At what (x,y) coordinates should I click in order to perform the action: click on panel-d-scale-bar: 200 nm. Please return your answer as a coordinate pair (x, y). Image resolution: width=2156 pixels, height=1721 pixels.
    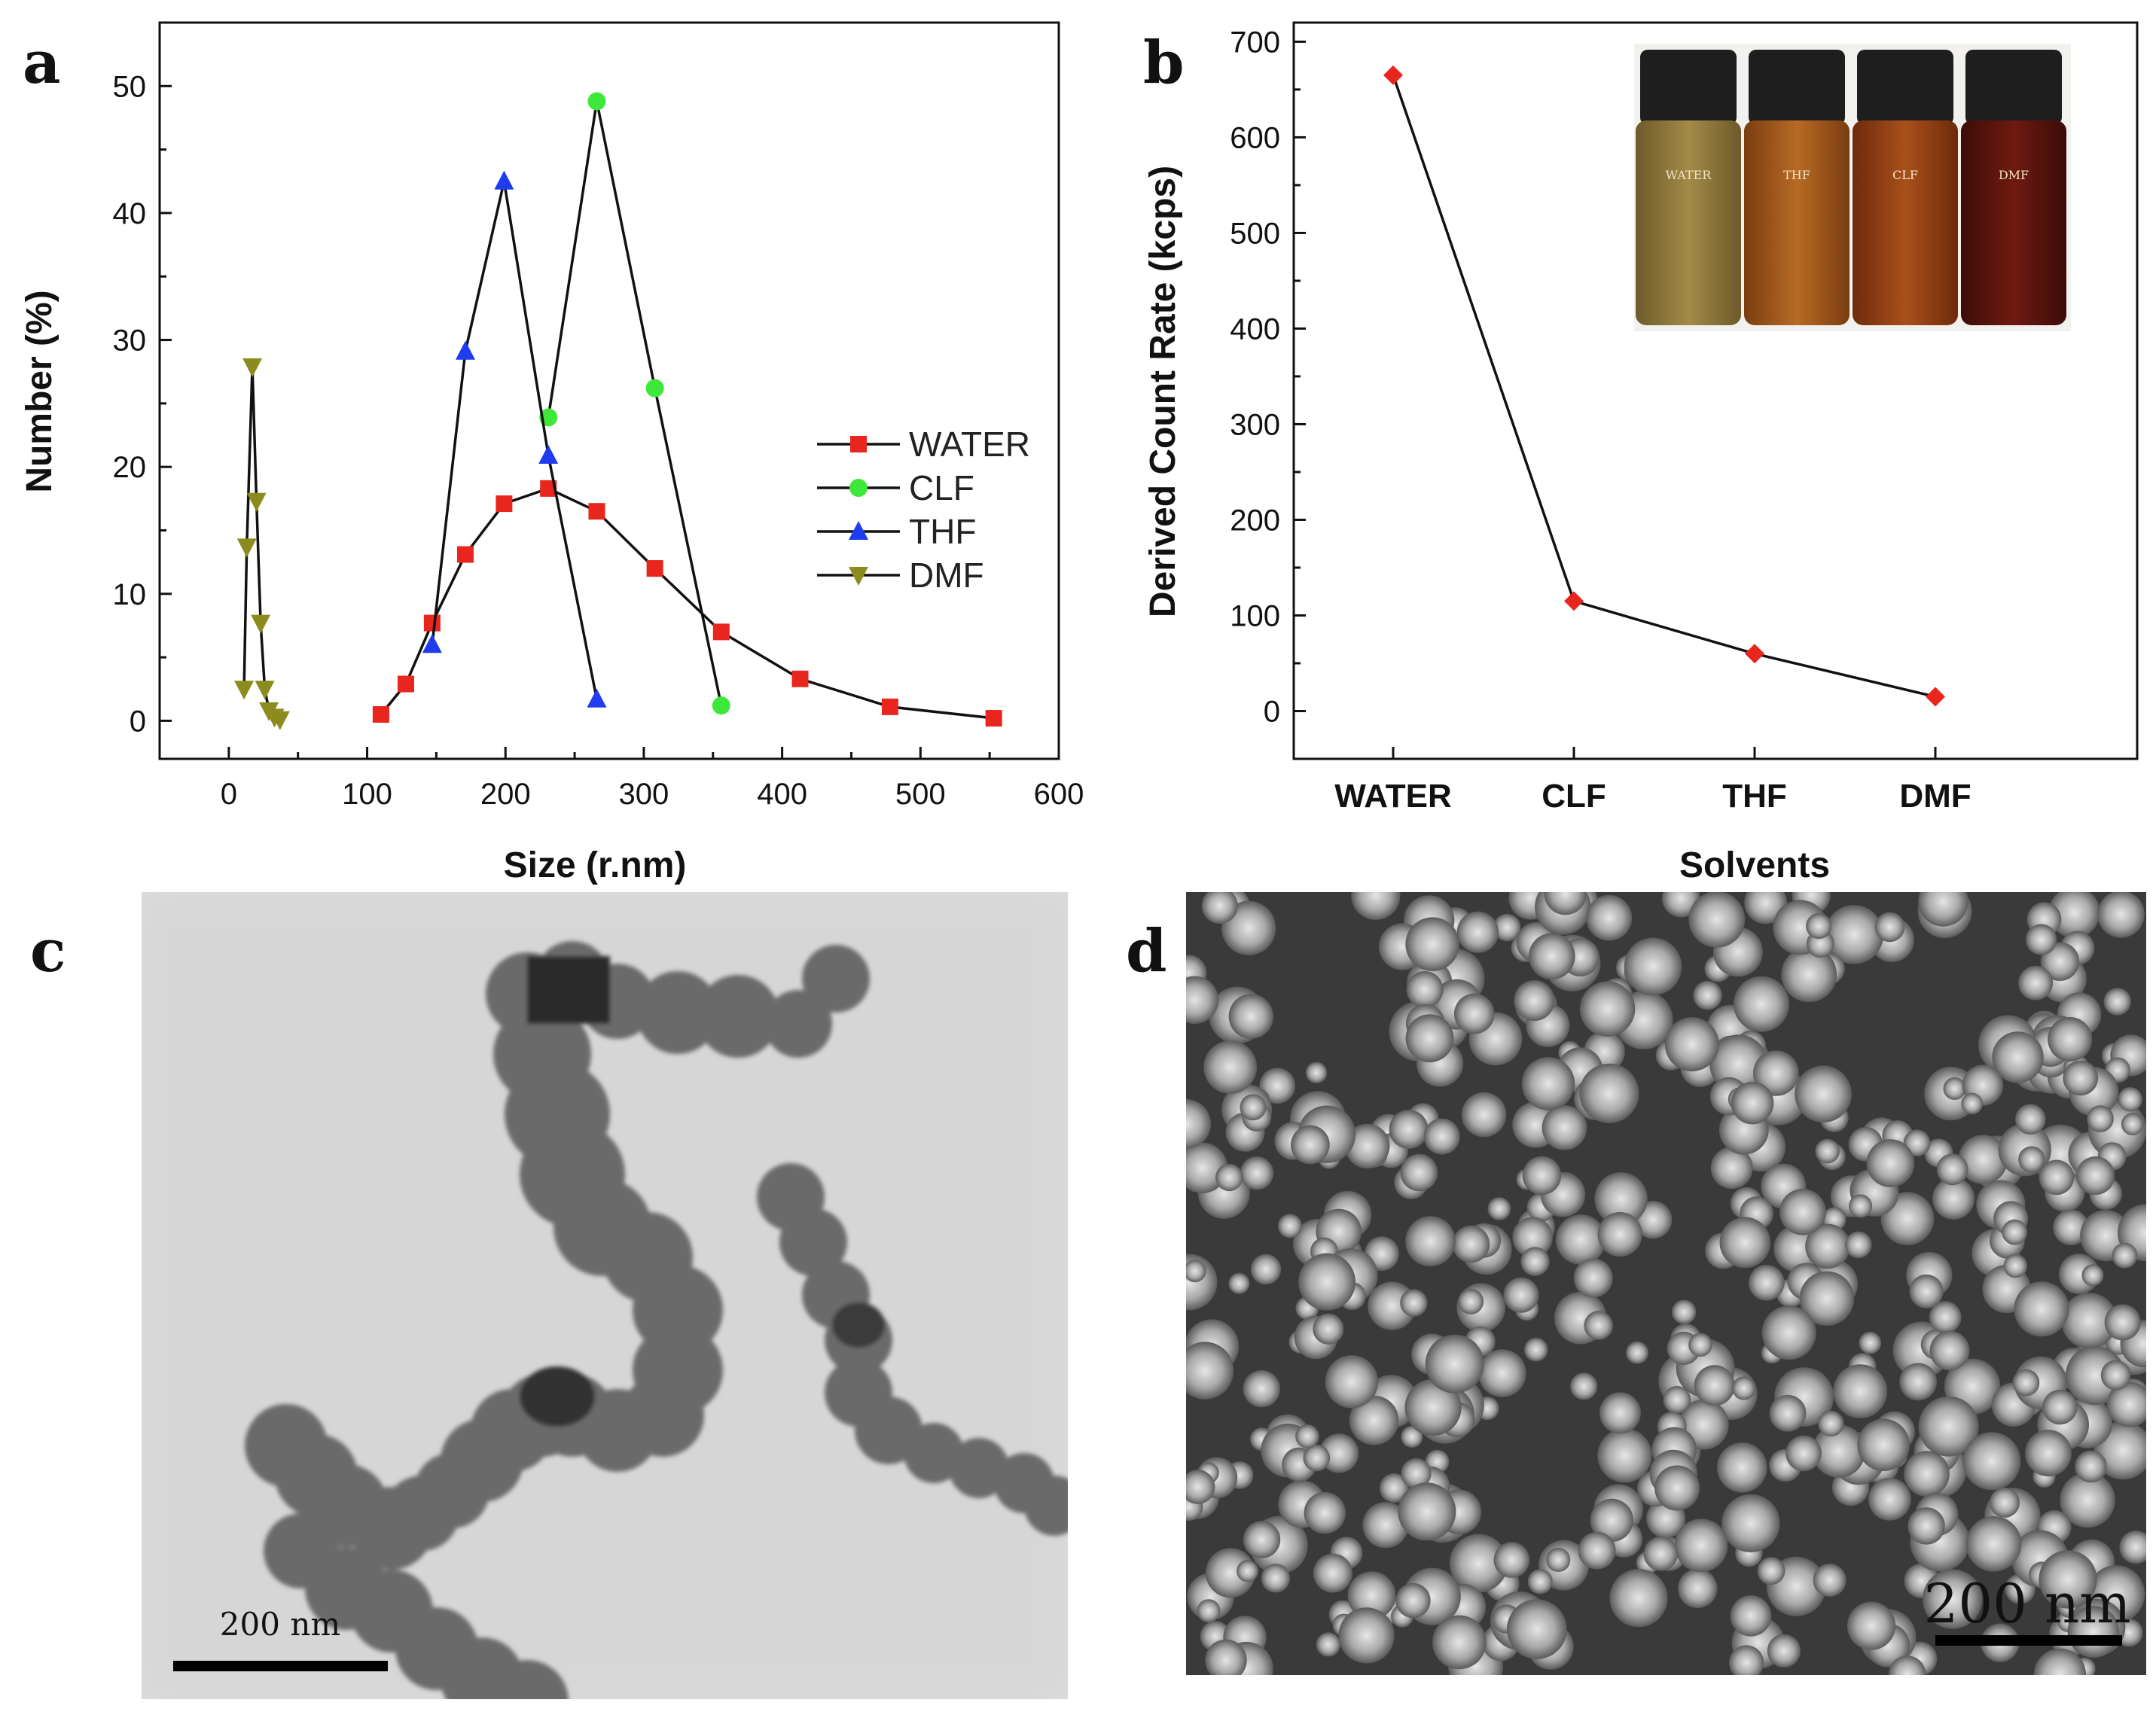
    Looking at the image, I should click on (2027, 1609).